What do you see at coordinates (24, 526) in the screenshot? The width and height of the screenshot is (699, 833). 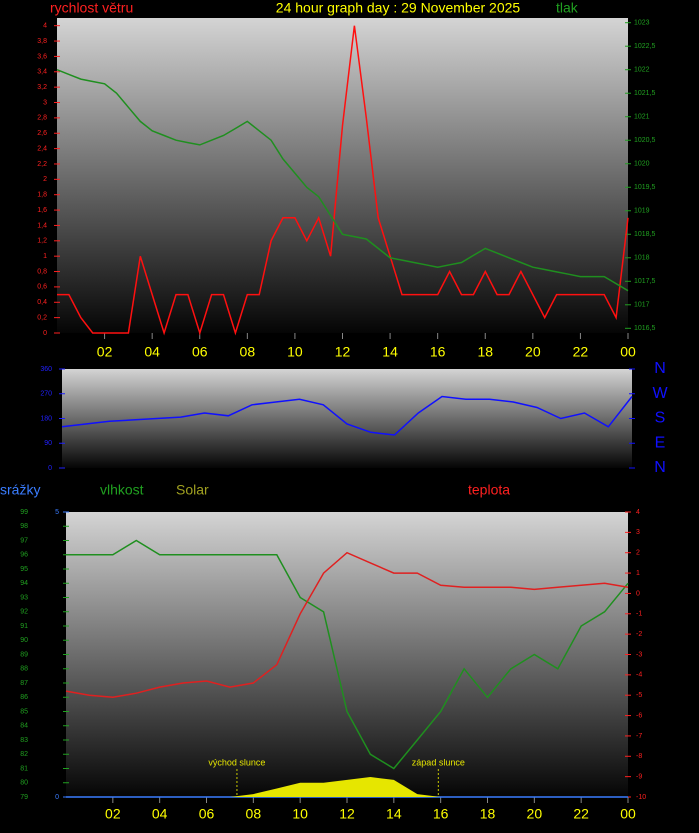 I see `y-tick-label: 98` at bounding box center [24, 526].